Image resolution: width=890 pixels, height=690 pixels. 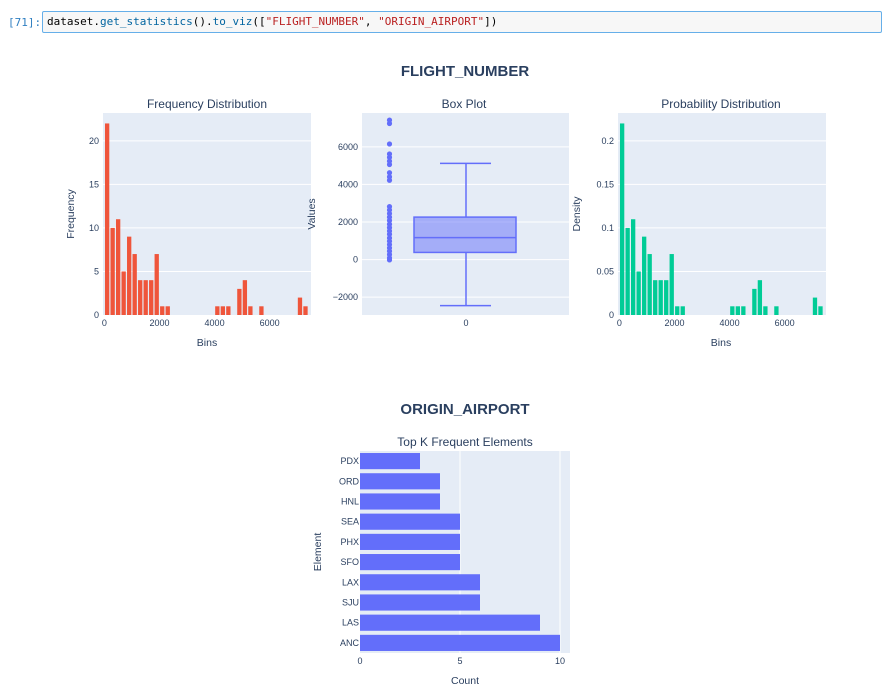 I want to click on y-tick-label: 2000, so click(x=348, y=222).